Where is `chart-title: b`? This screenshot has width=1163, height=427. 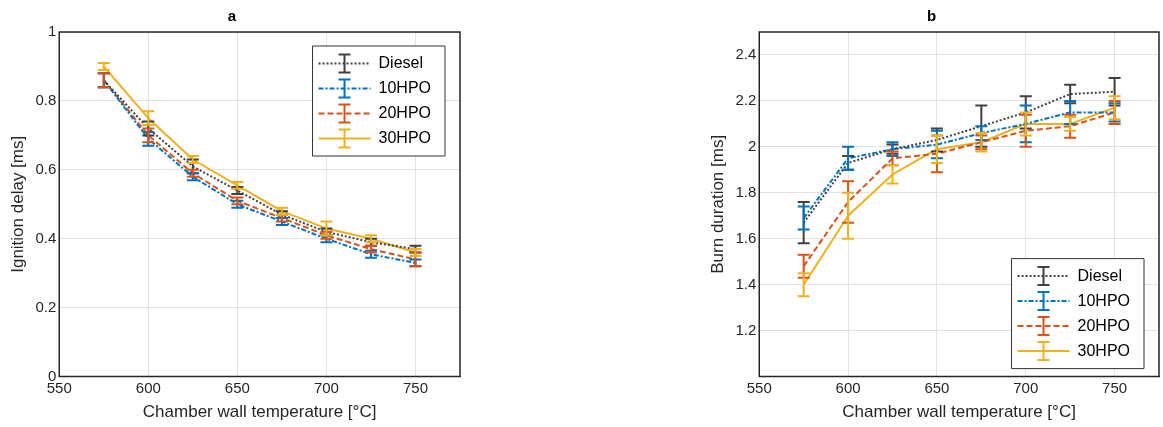 chart-title: b is located at coordinates (931, 16).